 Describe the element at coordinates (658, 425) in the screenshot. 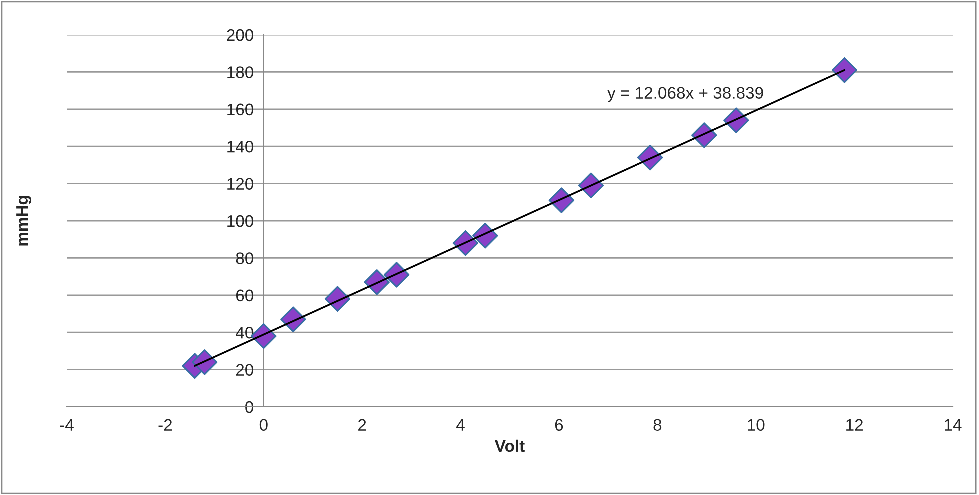

I see `x-tick-label: 8` at that location.